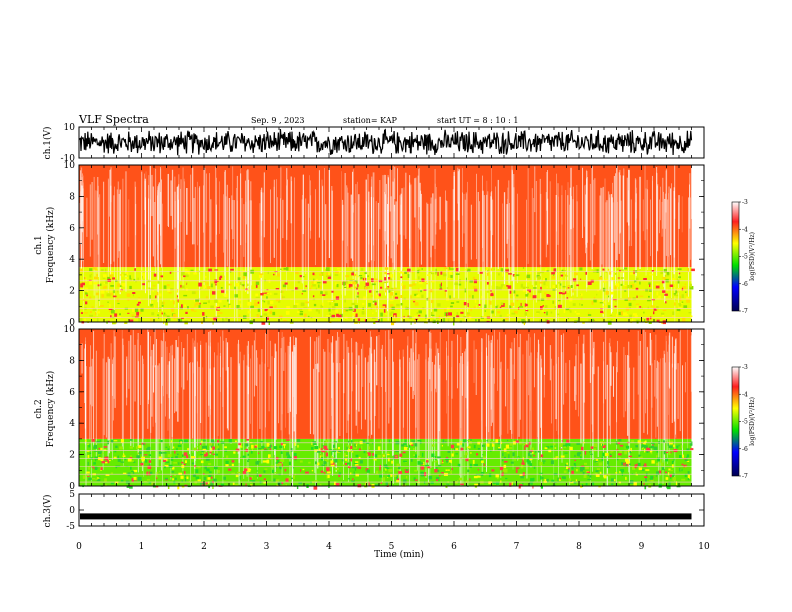  Describe the element at coordinates (278, 120) in the screenshot. I see `date-label: Sep. 9 , 2023` at that location.